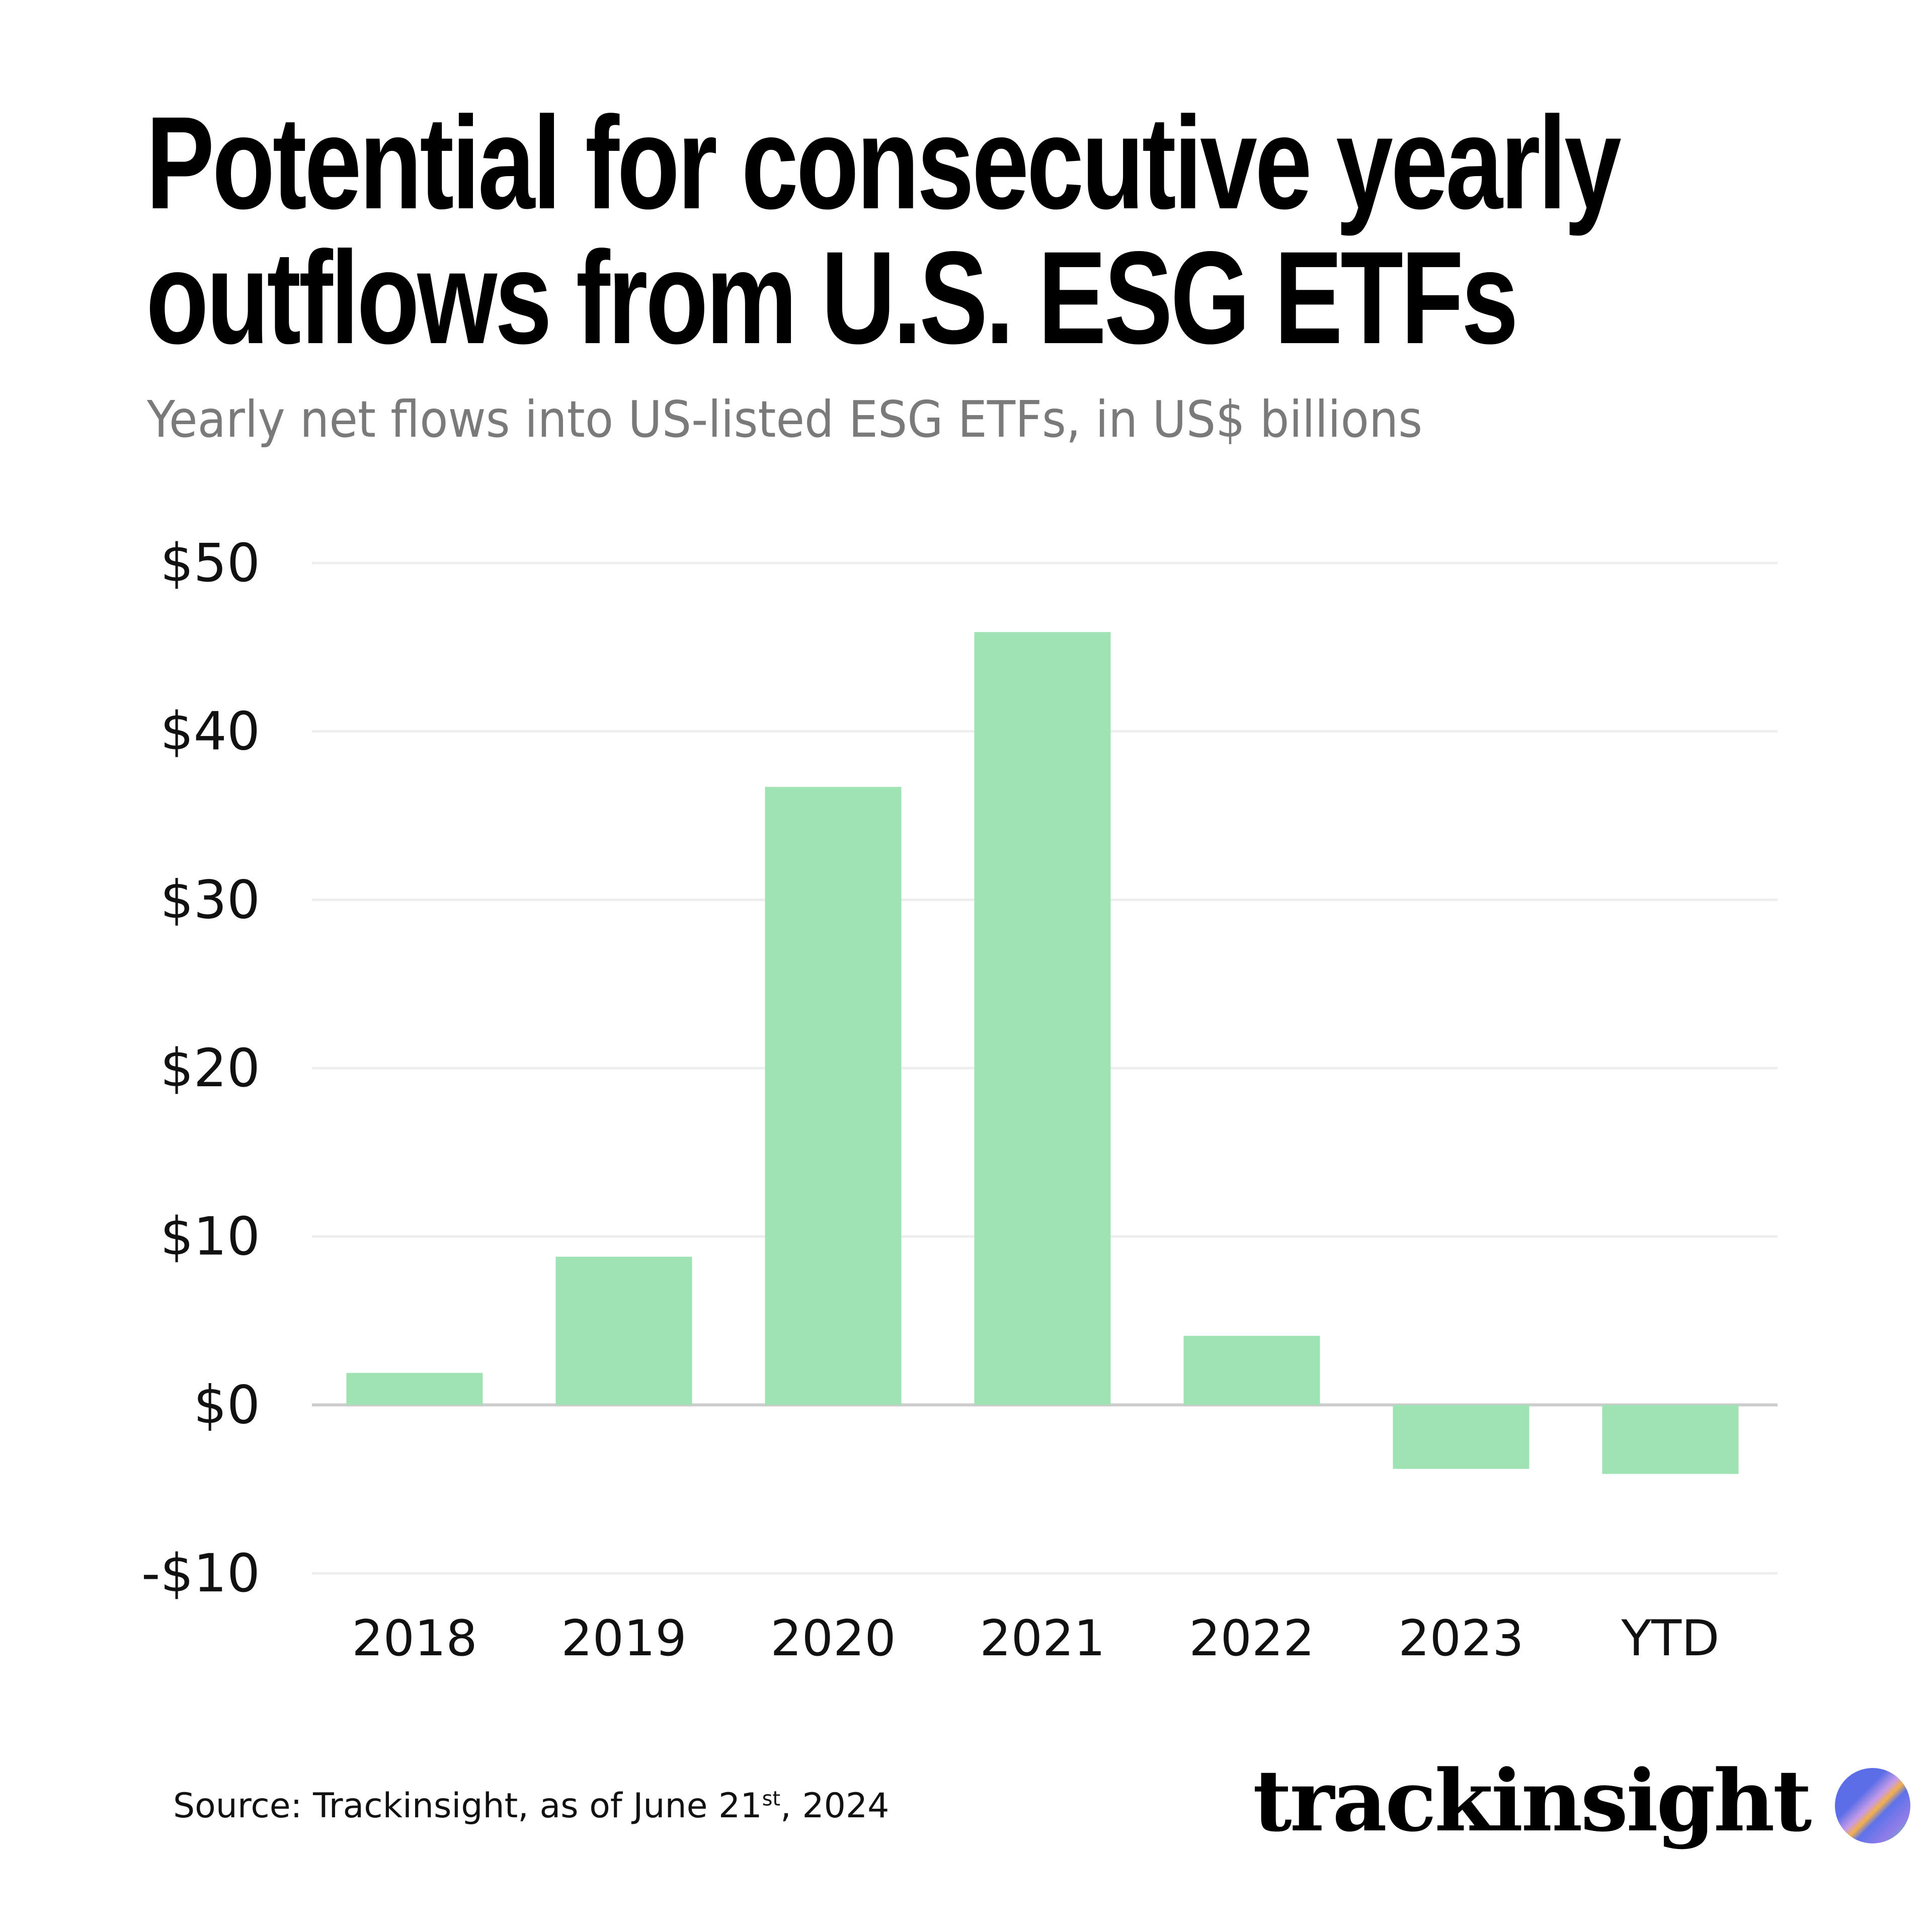 The image size is (1932, 1932). Describe the element at coordinates (210, 563) in the screenshot. I see `y-tick-label: $50` at that location.